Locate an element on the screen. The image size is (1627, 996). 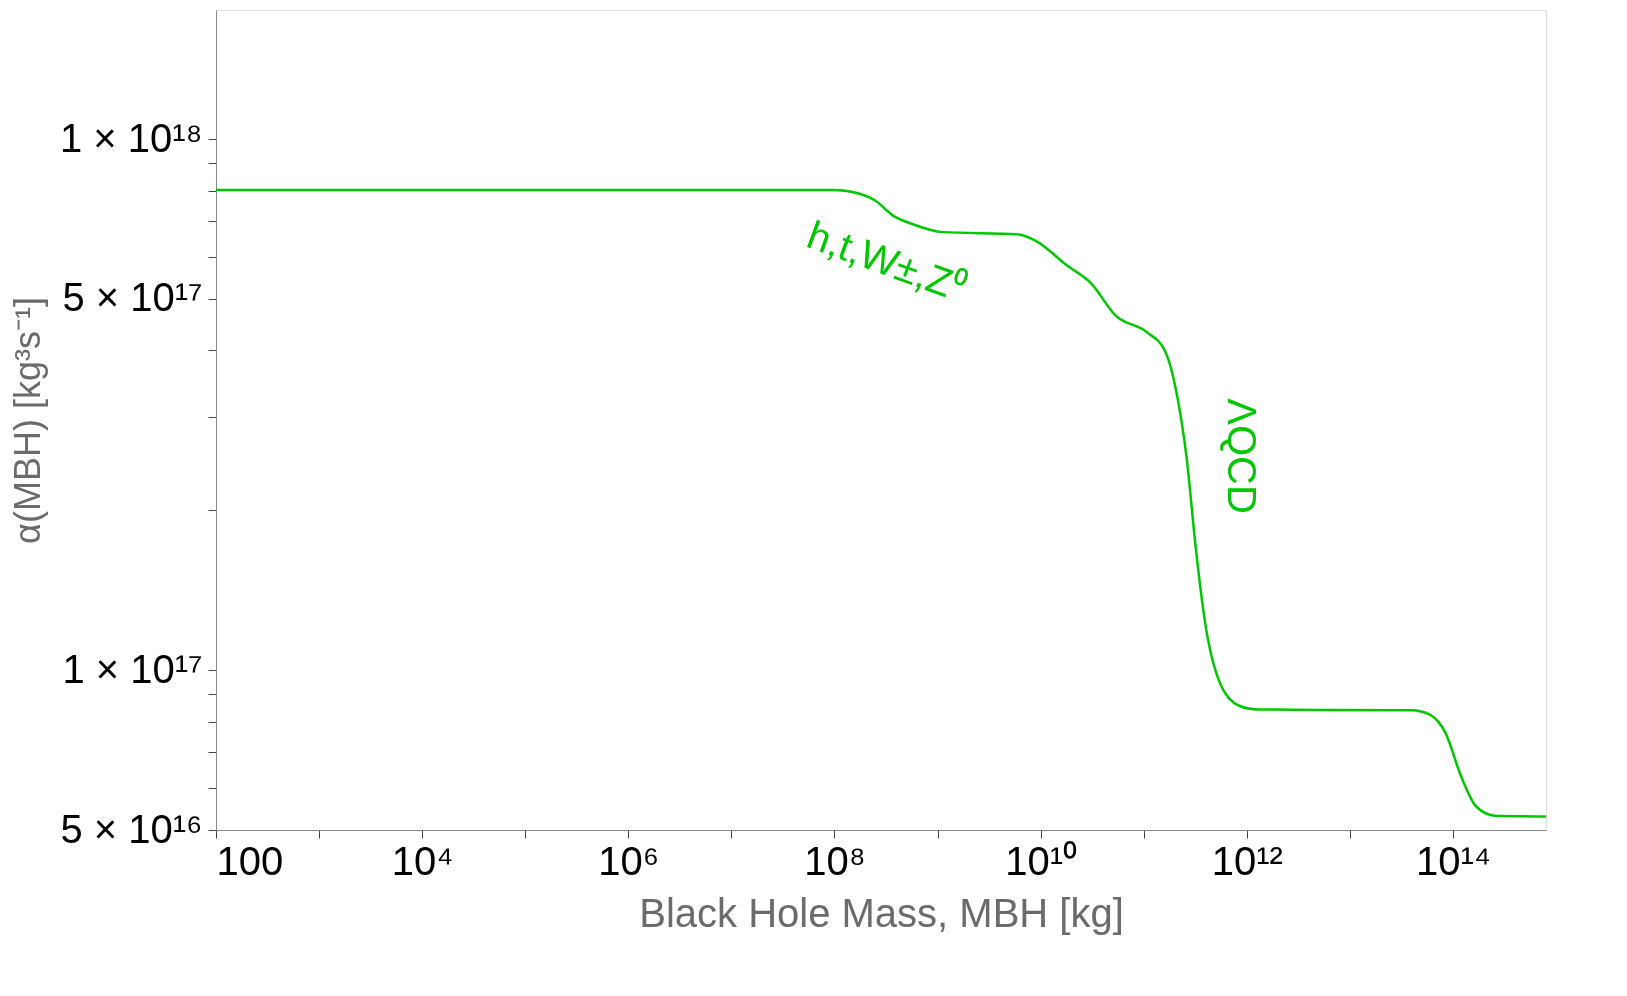
y-axis-title: α(MBH) [kg³s⁻¹] is located at coordinates (27, 420).